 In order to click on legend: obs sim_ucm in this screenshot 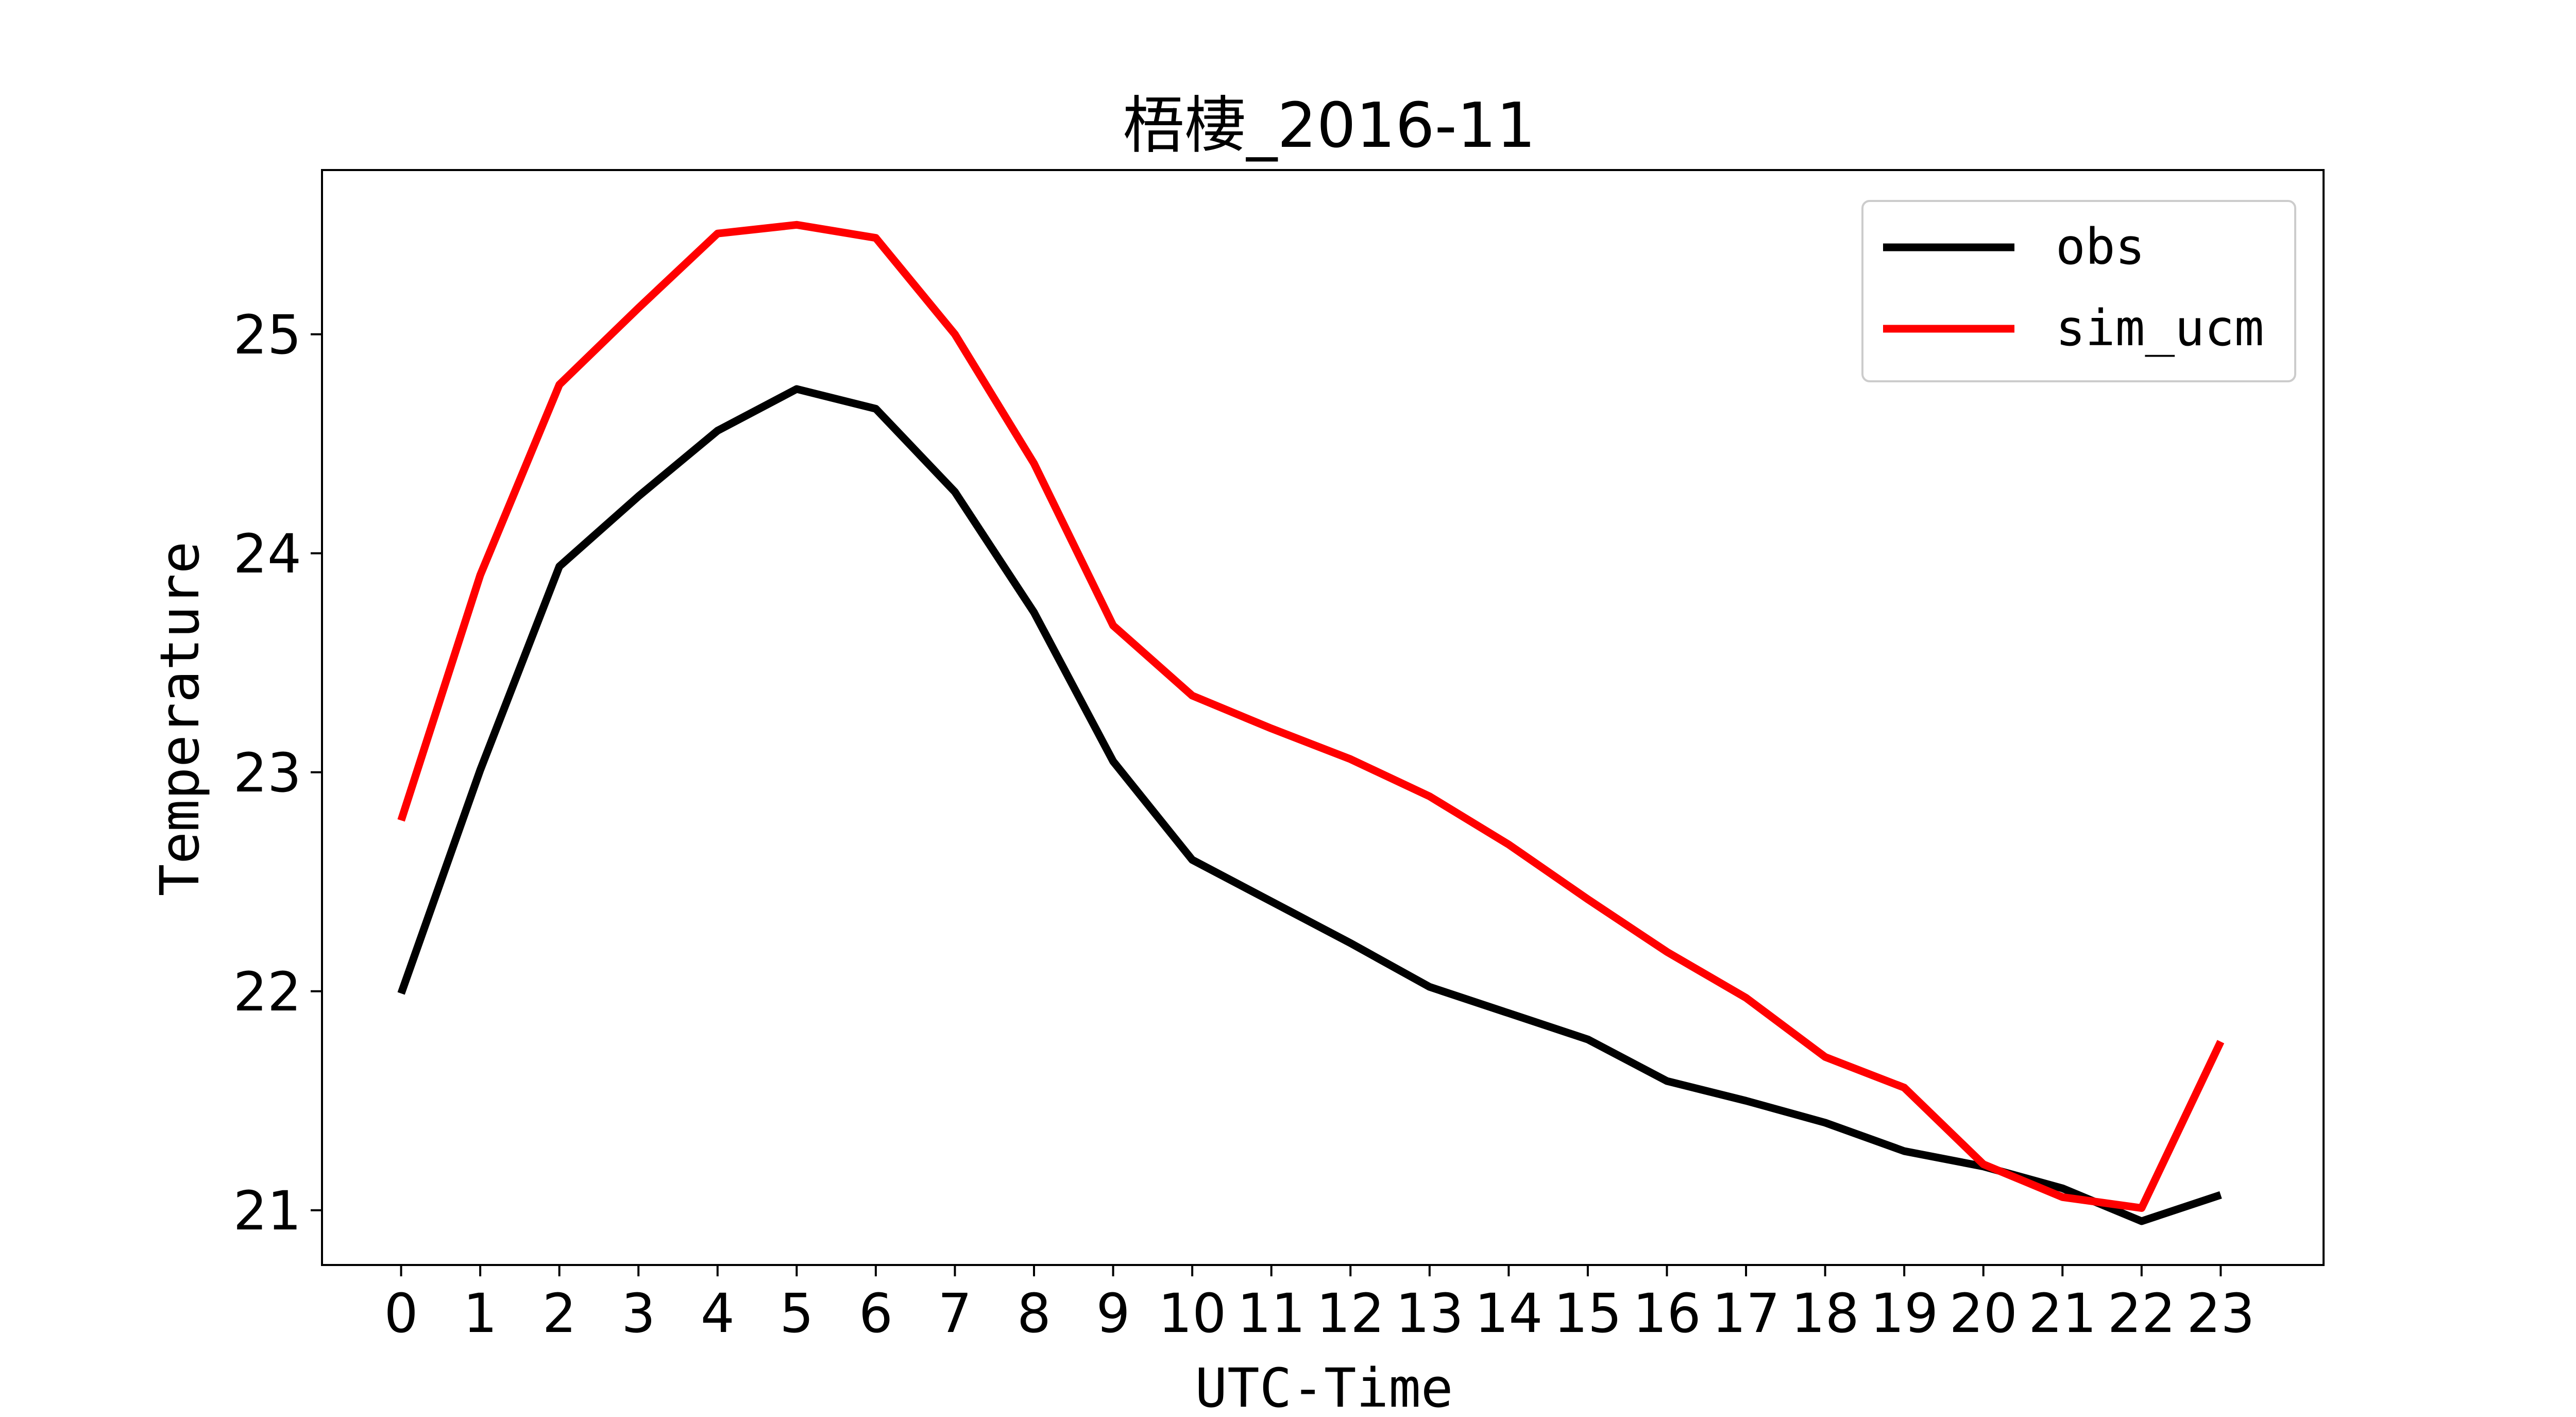, I will do `click(2078, 291)`.